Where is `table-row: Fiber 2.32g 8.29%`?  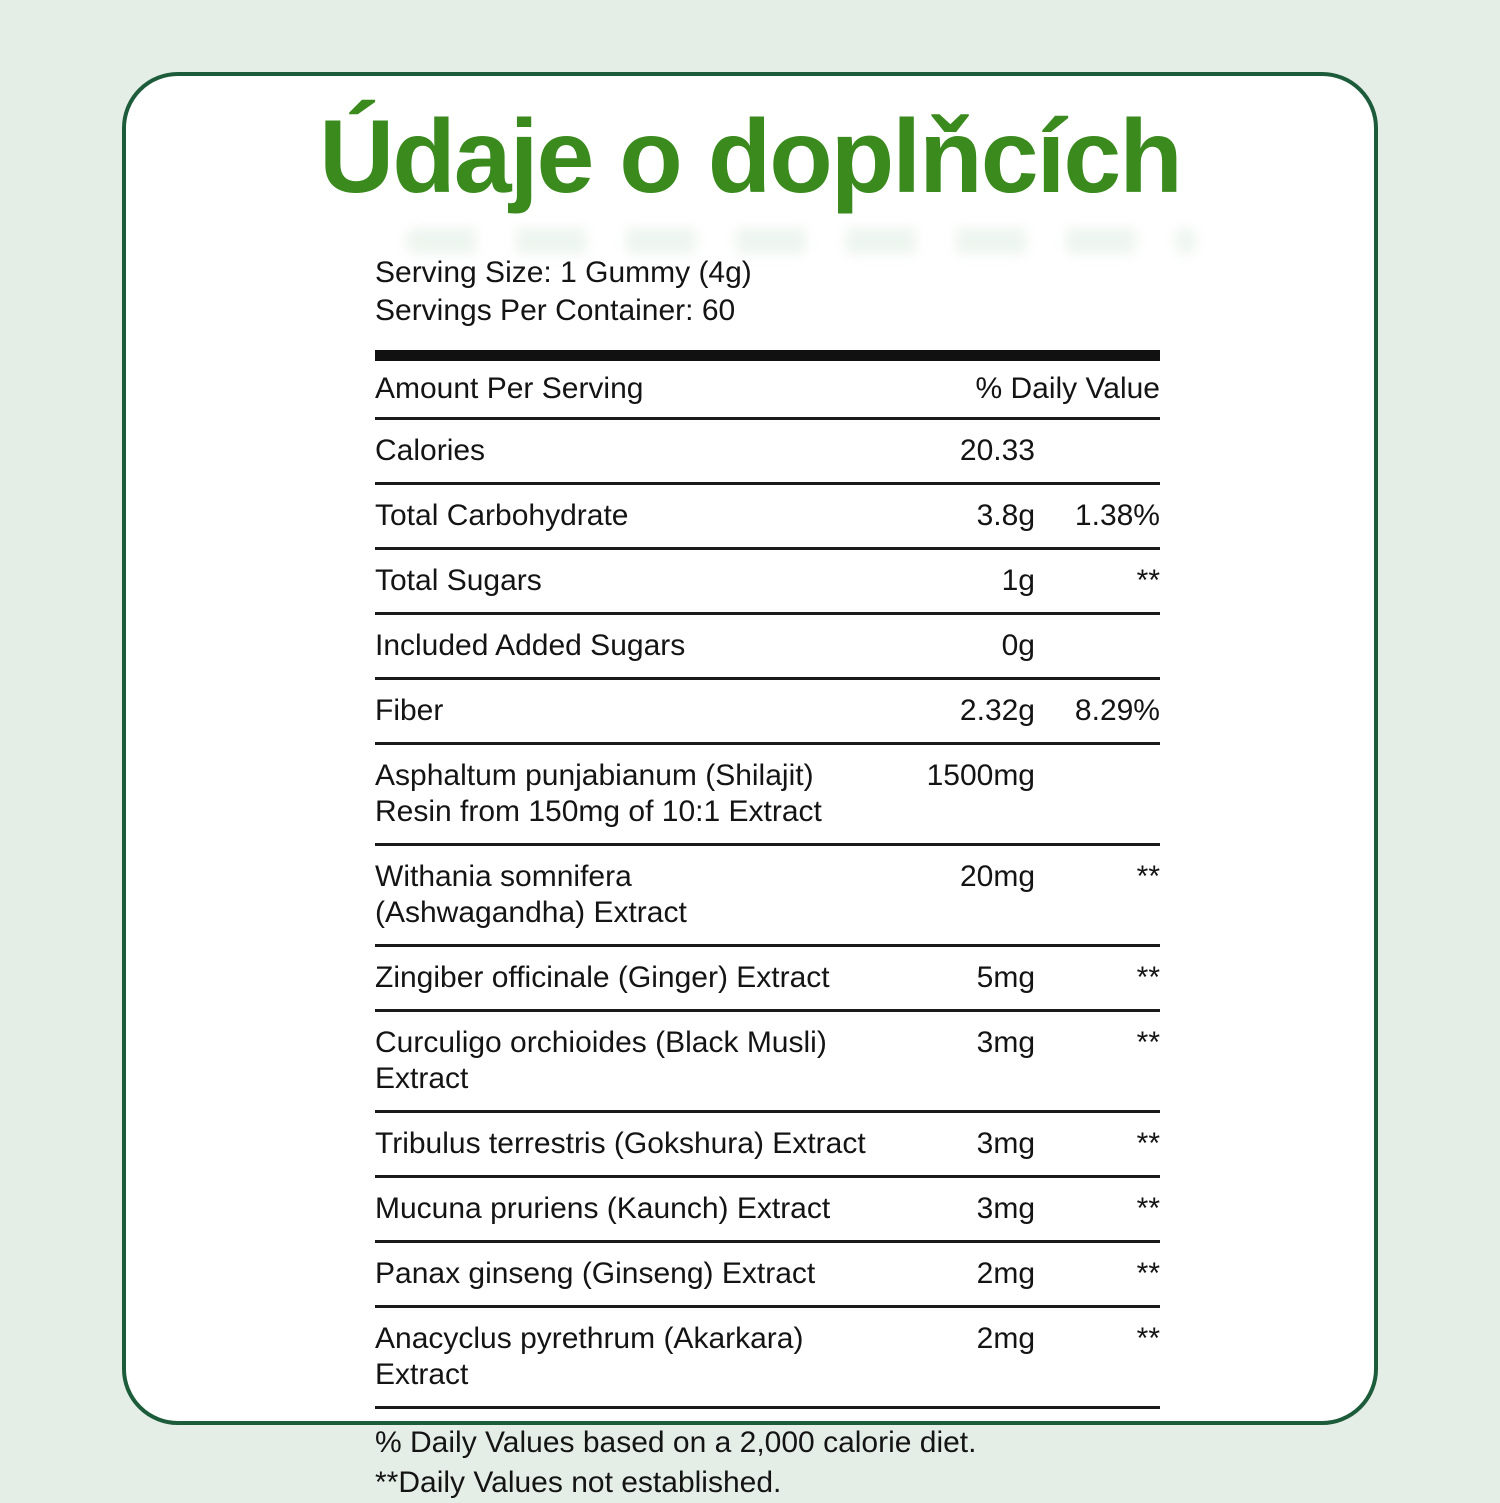
table-row: Fiber 2.32g 8.29% is located at coordinates (767, 712).